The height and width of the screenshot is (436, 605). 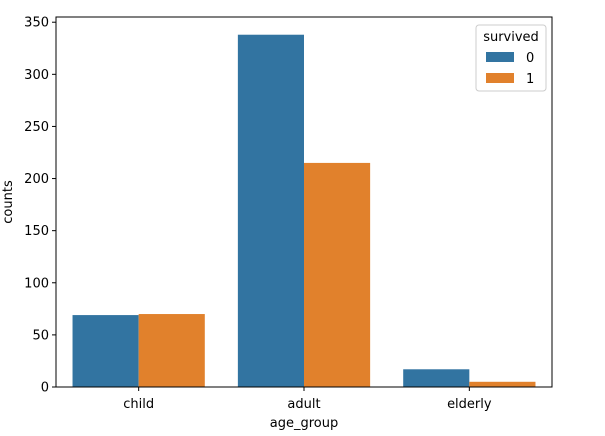 I want to click on x-axis-label: age_group, so click(x=304, y=423).